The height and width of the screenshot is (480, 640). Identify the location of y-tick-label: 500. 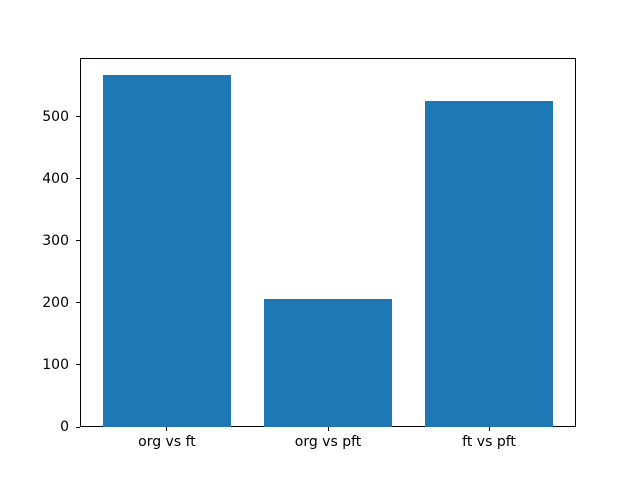
(55, 116).